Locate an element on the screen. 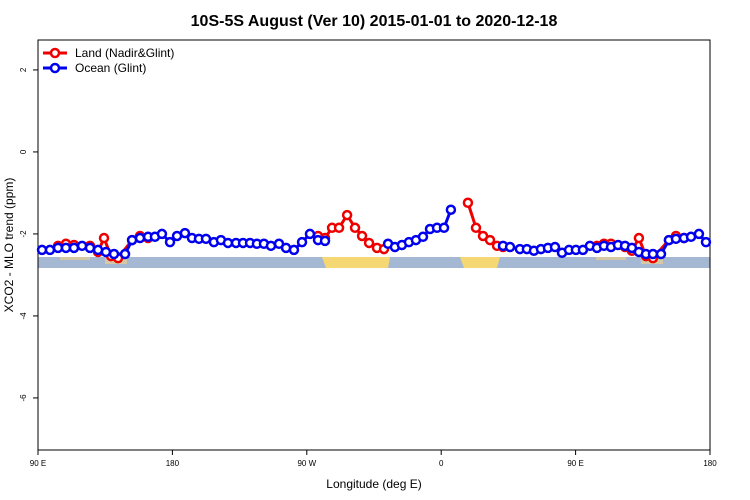  x-axis-label: Longitude (deg E) is located at coordinates (373, 484).